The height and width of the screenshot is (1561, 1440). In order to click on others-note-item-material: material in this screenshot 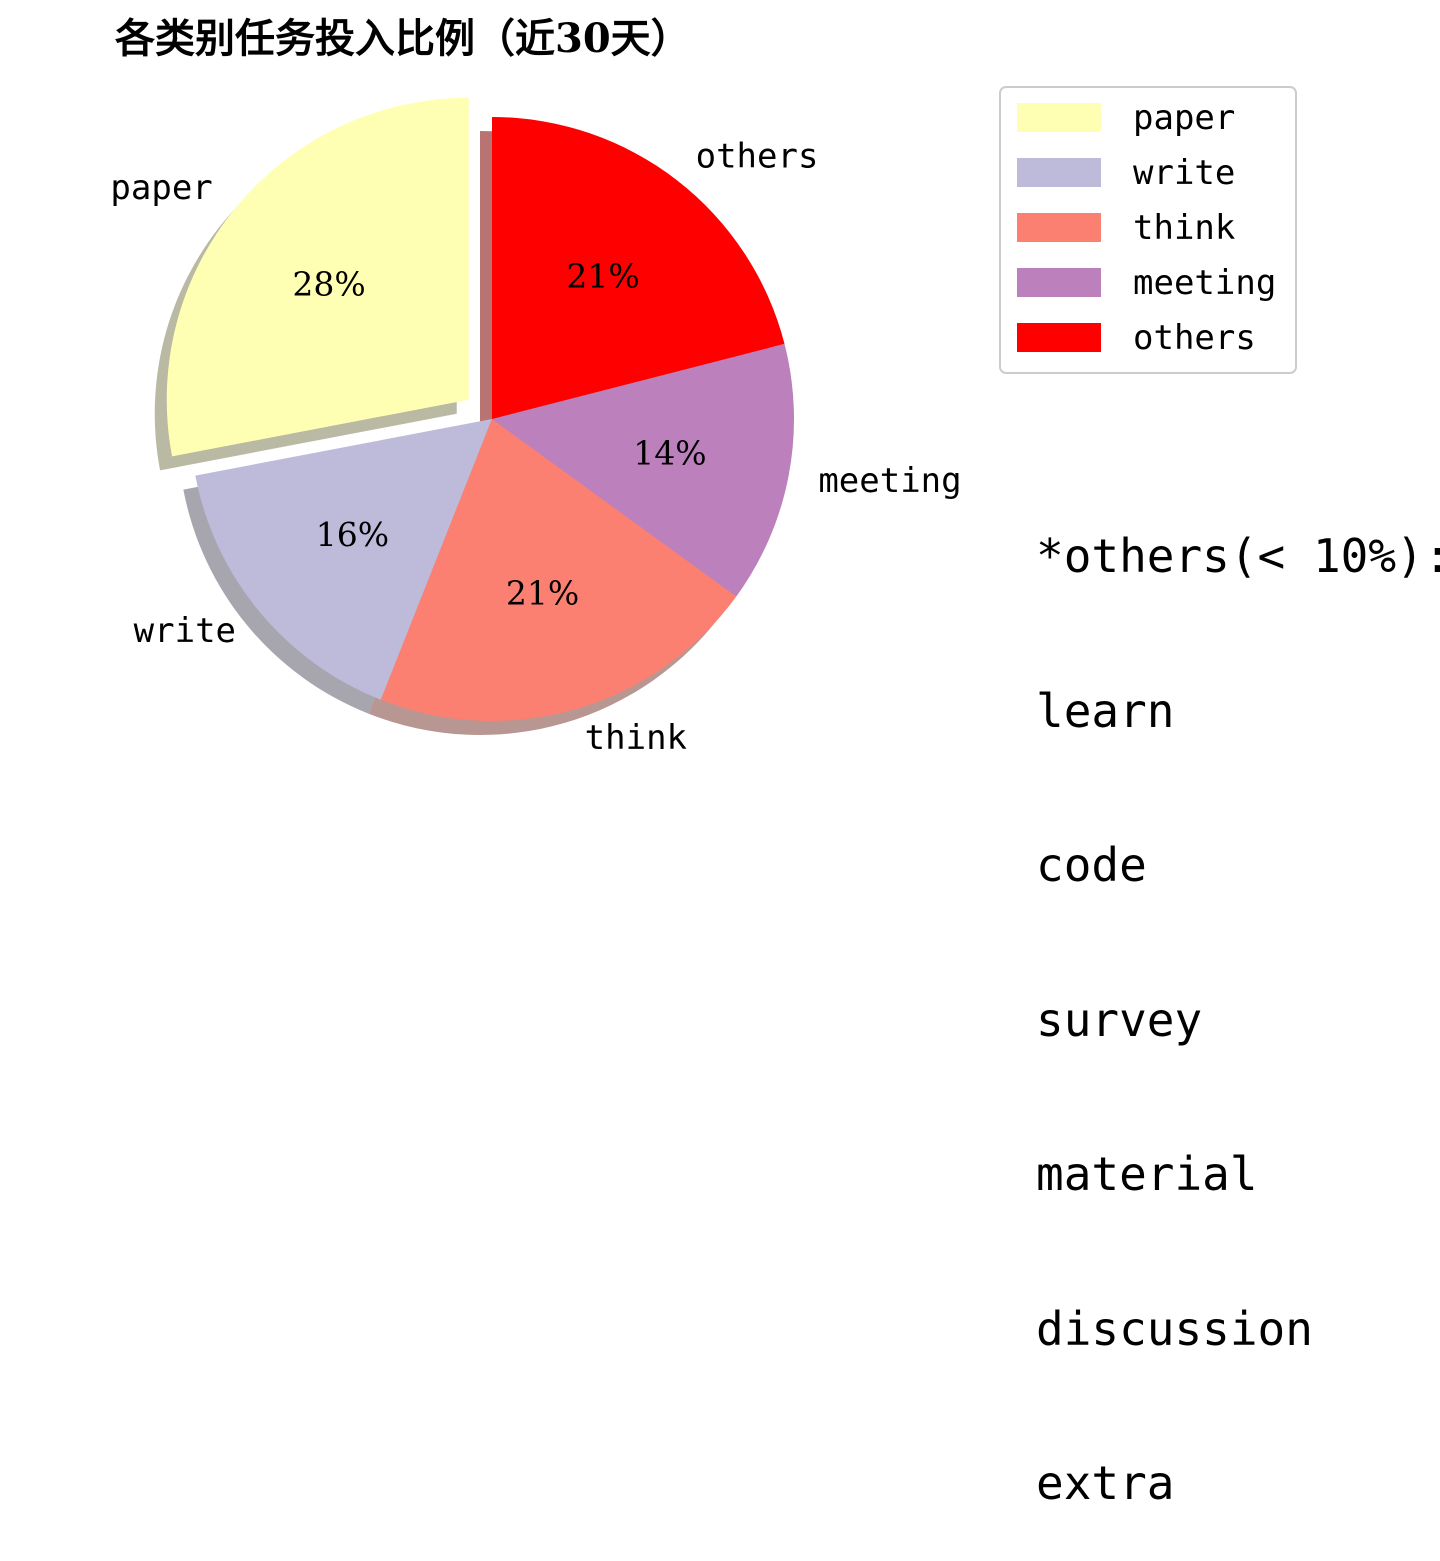, I will do `click(1147, 1174)`.